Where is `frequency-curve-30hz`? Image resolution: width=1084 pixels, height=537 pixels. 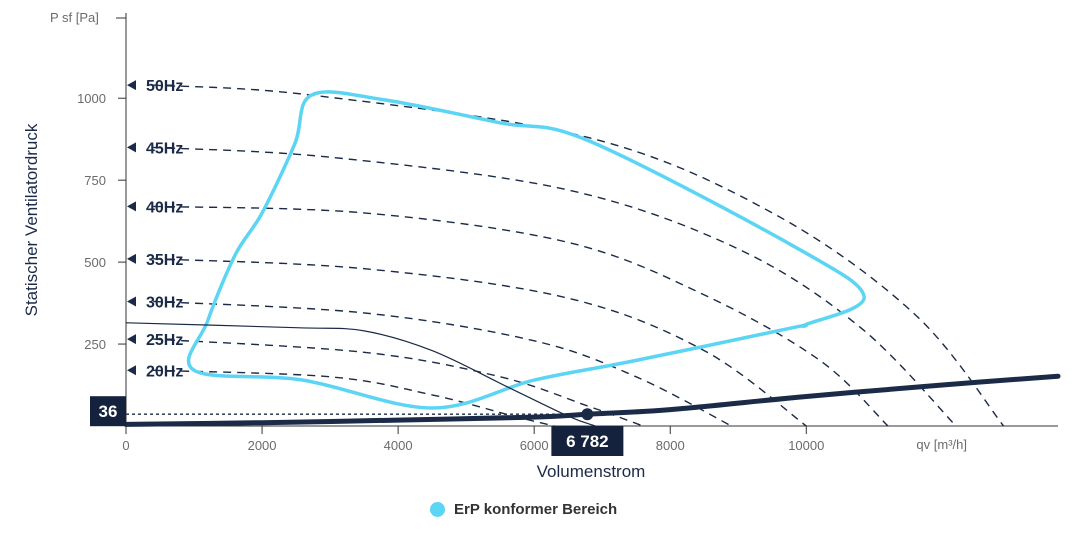 frequency-curve-30hz is located at coordinates (442, 363).